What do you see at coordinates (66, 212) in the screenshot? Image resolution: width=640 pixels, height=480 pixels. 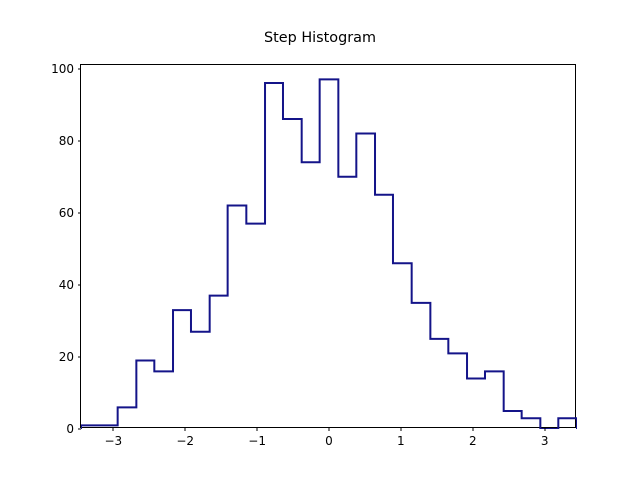 I see `y-tick-label: 60` at bounding box center [66, 212].